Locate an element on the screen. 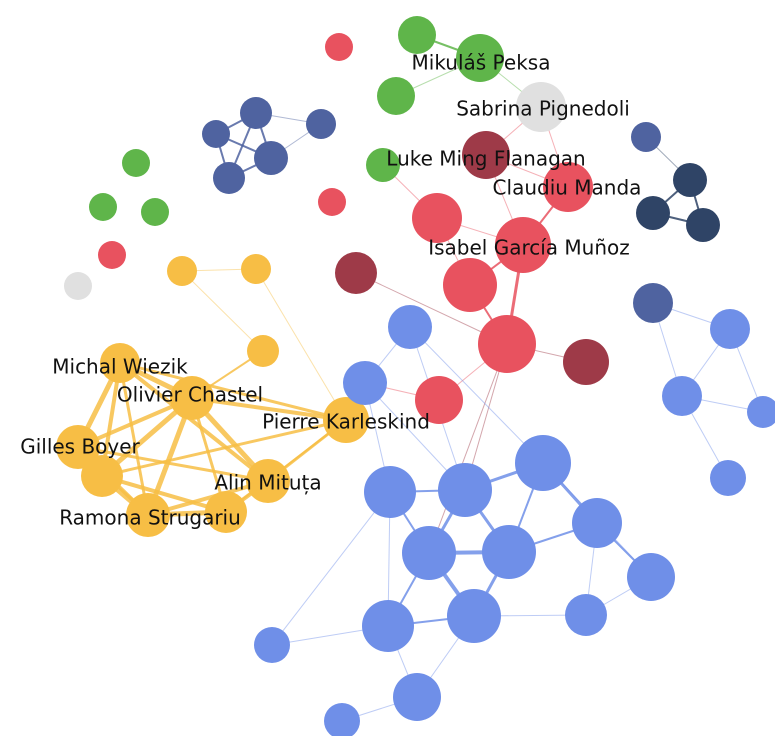 The height and width of the screenshot is (736, 775). node-label: Gilles Boyer is located at coordinates (80, 447).